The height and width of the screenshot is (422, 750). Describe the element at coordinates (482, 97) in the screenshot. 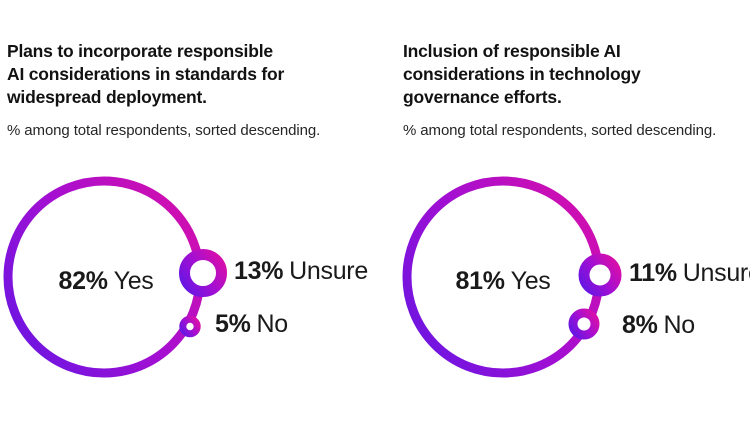

I see `title-line: governance efforts.` at that location.